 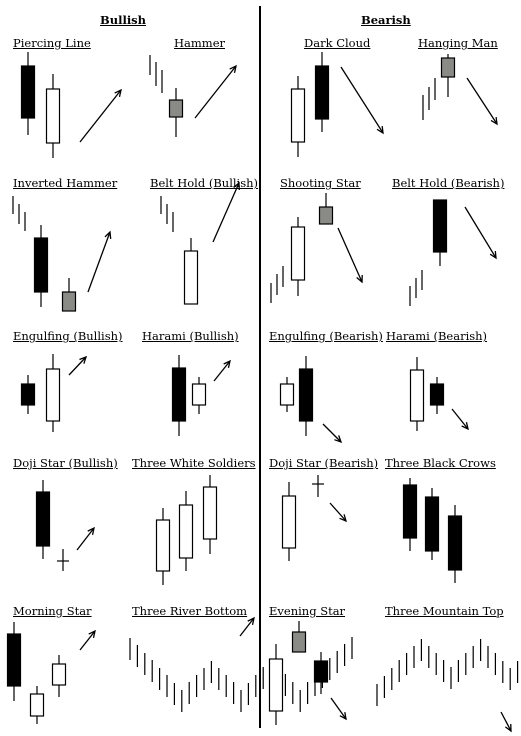 What do you see at coordinates (380, 130) in the screenshot?
I see `dark-cloud-arrow-head` at bounding box center [380, 130].